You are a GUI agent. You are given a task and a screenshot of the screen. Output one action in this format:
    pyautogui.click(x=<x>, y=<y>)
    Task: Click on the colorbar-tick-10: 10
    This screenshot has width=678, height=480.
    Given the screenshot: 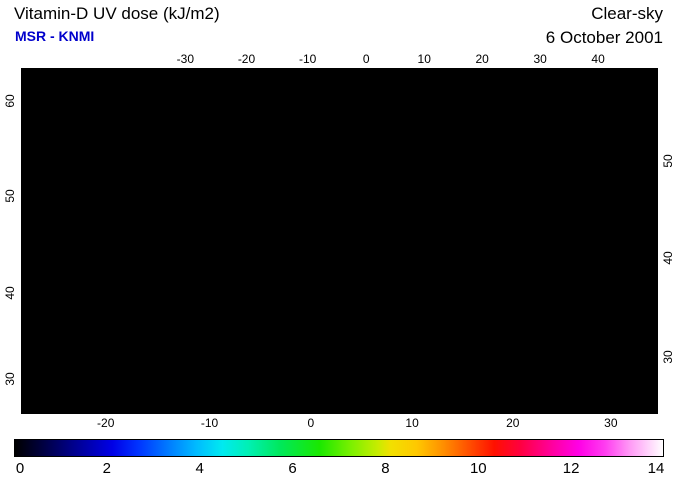 What is the action you would take?
    pyautogui.click(x=478, y=468)
    